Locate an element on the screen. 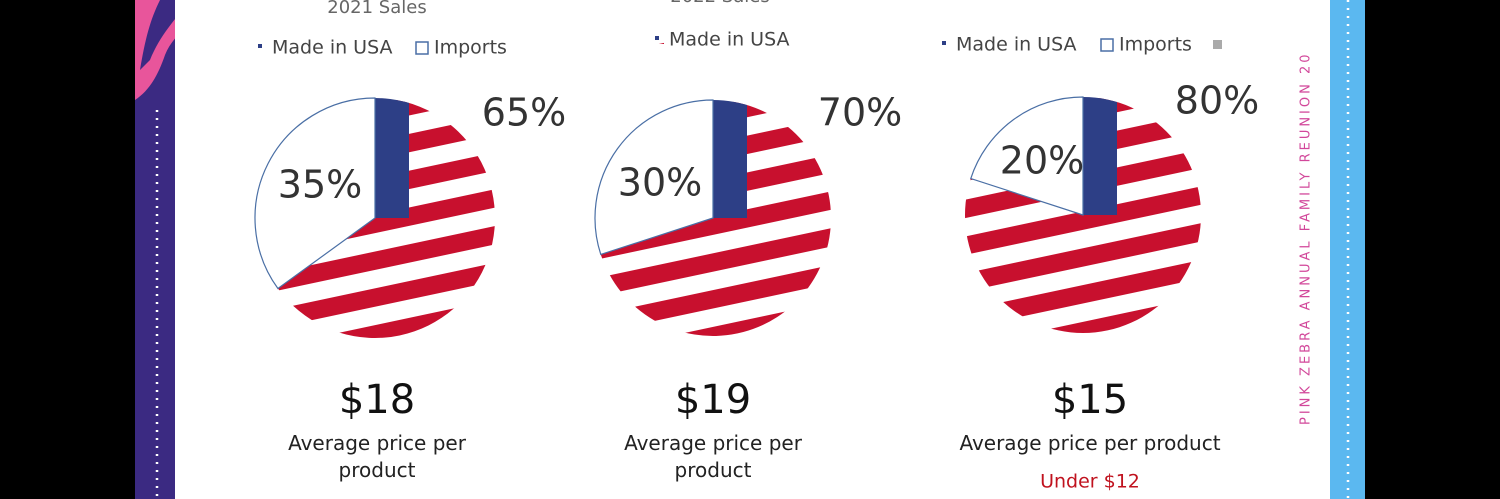  slice-label: 70% is located at coordinates (860, 113).